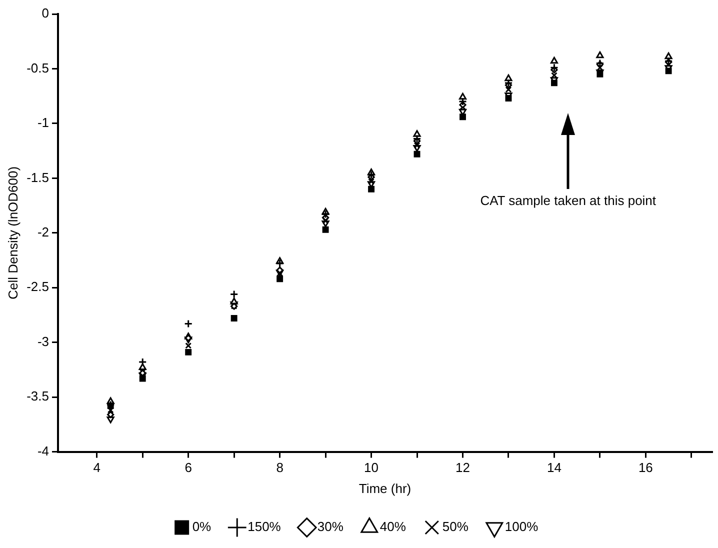 The height and width of the screenshot is (548, 718). What do you see at coordinates (463, 468) in the screenshot?
I see `x-tick-label: 12` at bounding box center [463, 468].